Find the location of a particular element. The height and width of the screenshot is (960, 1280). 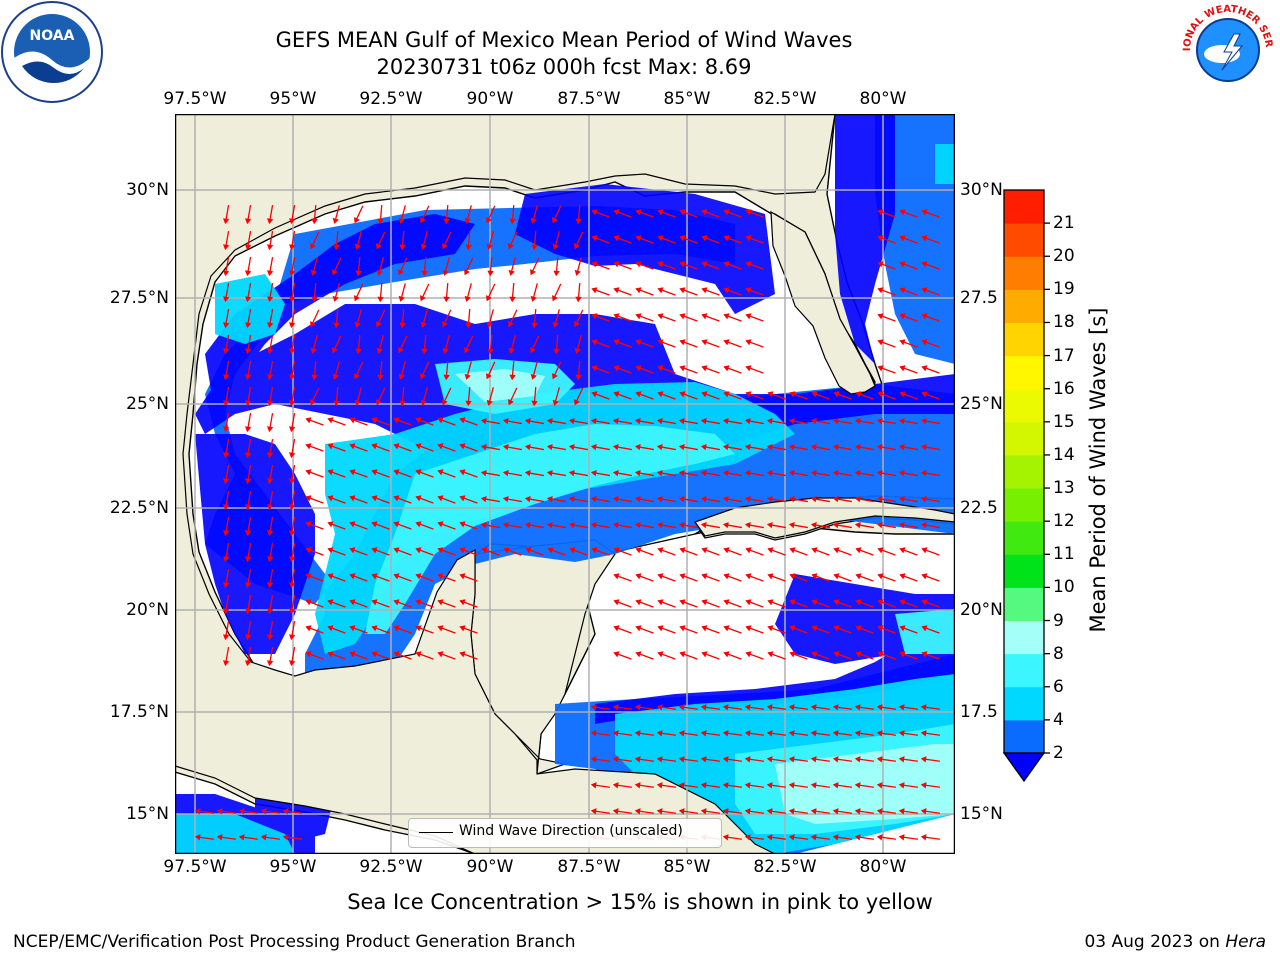

lat-tick-right: 27.5 is located at coordinates (979, 298).